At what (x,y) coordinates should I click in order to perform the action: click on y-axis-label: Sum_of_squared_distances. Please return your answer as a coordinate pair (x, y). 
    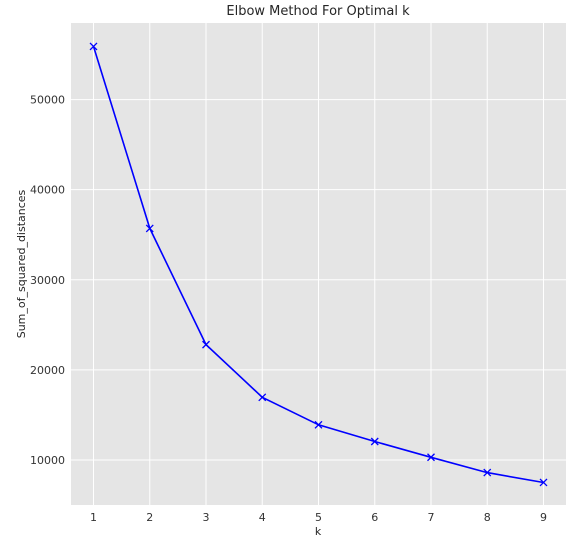
    Looking at the image, I should click on (21, 263).